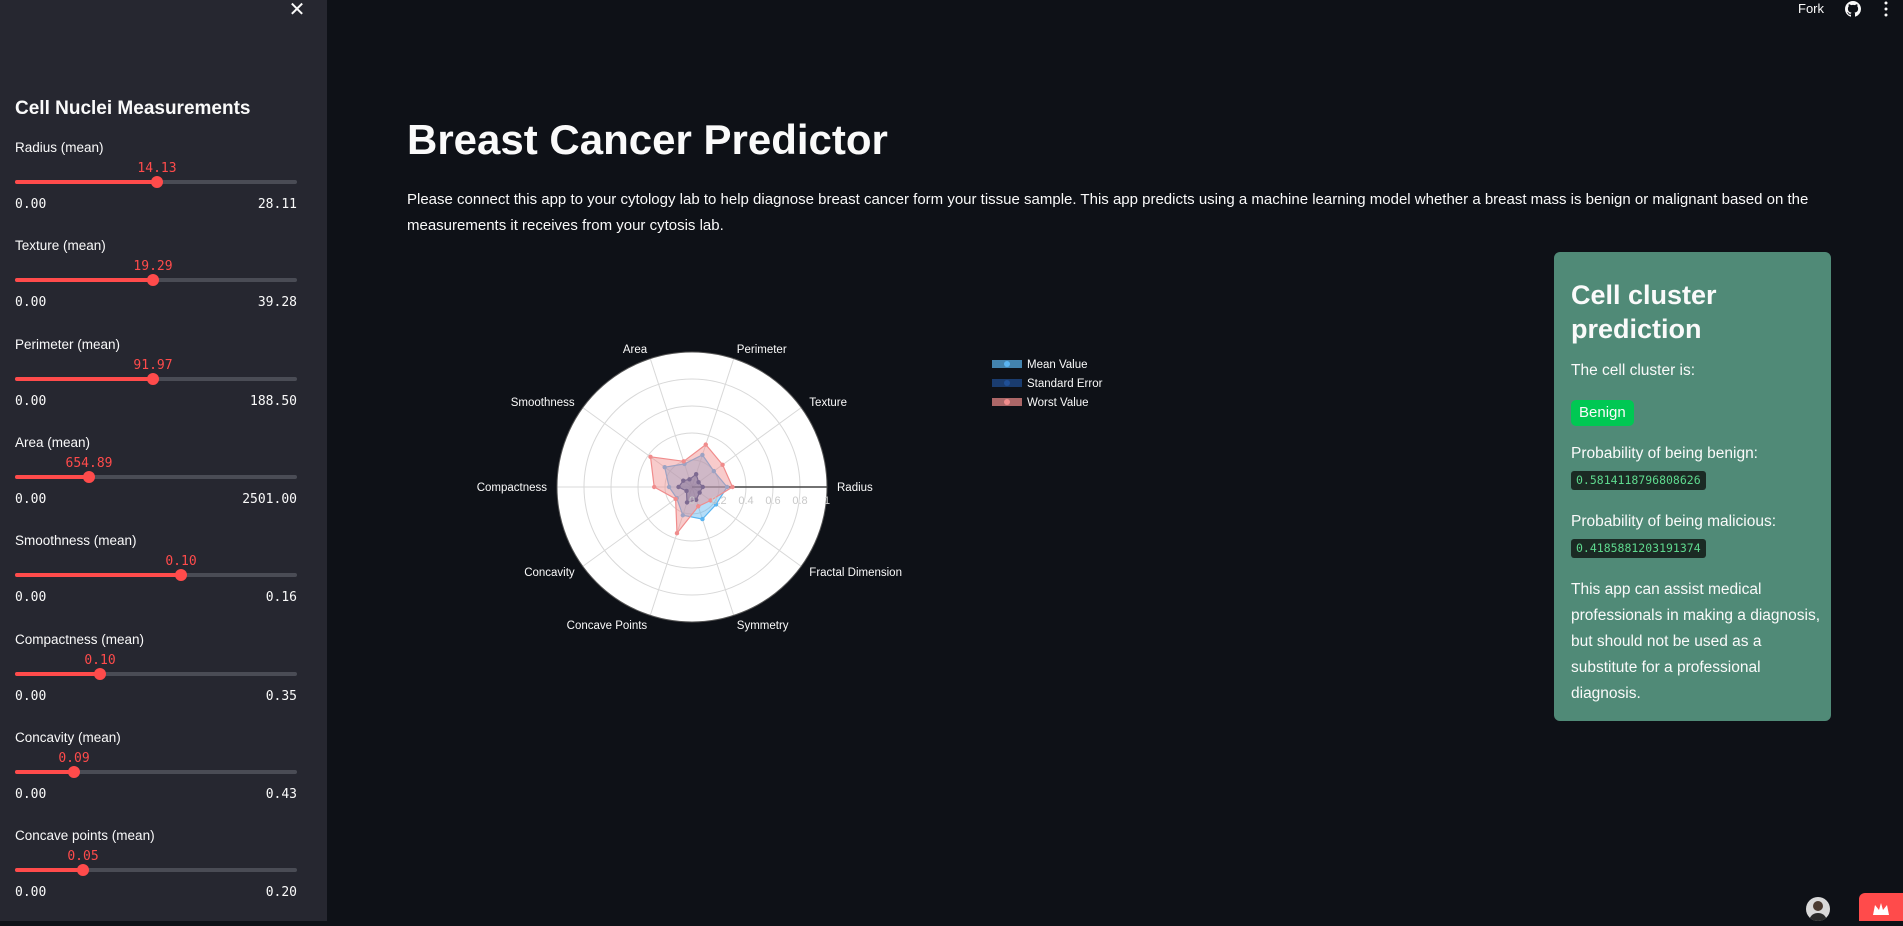 The width and height of the screenshot is (1903, 926). What do you see at coordinates (53, 442) in the screenshot?
I see `slider-label: Area (mean)` at bounding box center [53, 442].